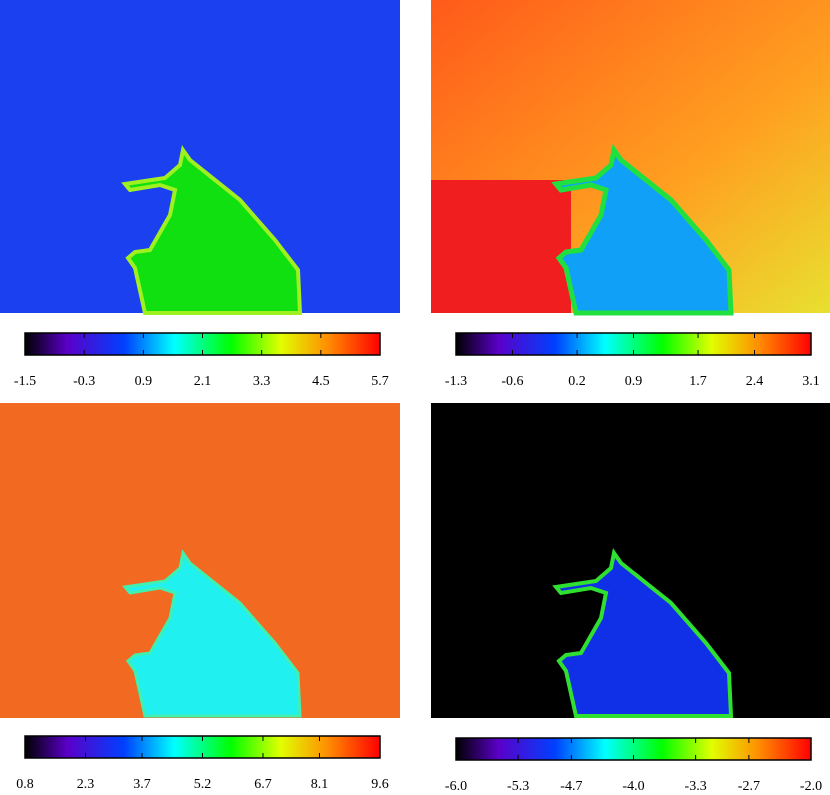 This screenshot has width=830, height=795. What do you see at coordinates (512, 381) in the screenshot?
I see `tick-label: -0.6` at bounding box center [512, 381].